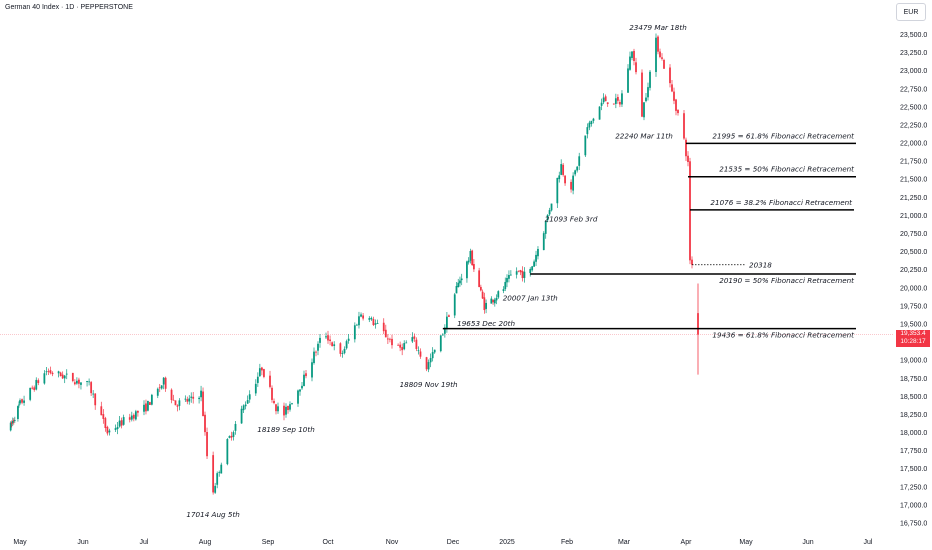  Describe the element at coordinates (913, 379) in the screenshot. I see `y-tick-label: 18,750.0` at that location.